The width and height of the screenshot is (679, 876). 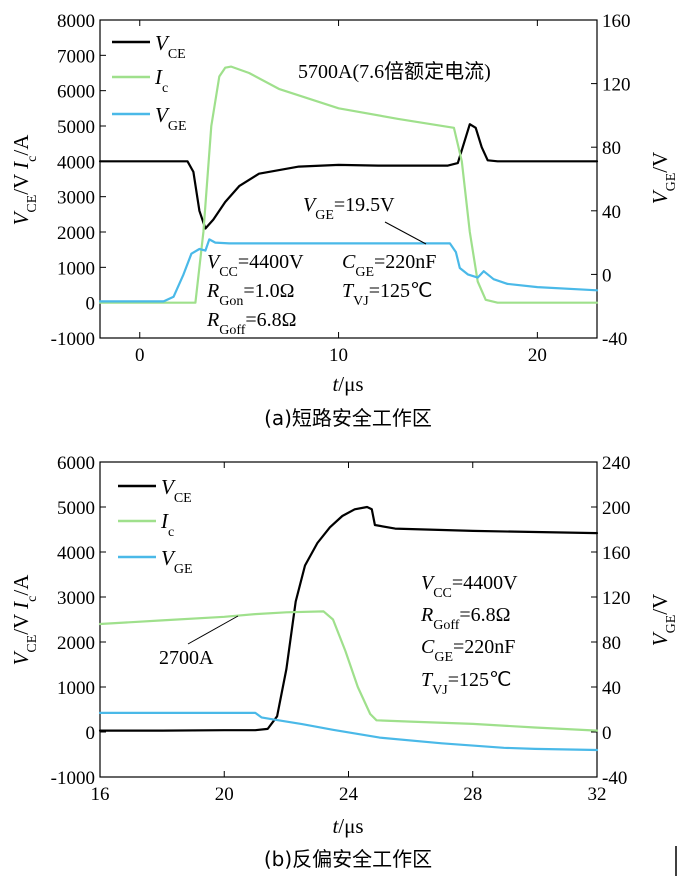 What do you see at coordinates (149, 82) in the screenshot?
I see `panel-a-legend: VCE Ic VGE` at bounding box center [149, 82].